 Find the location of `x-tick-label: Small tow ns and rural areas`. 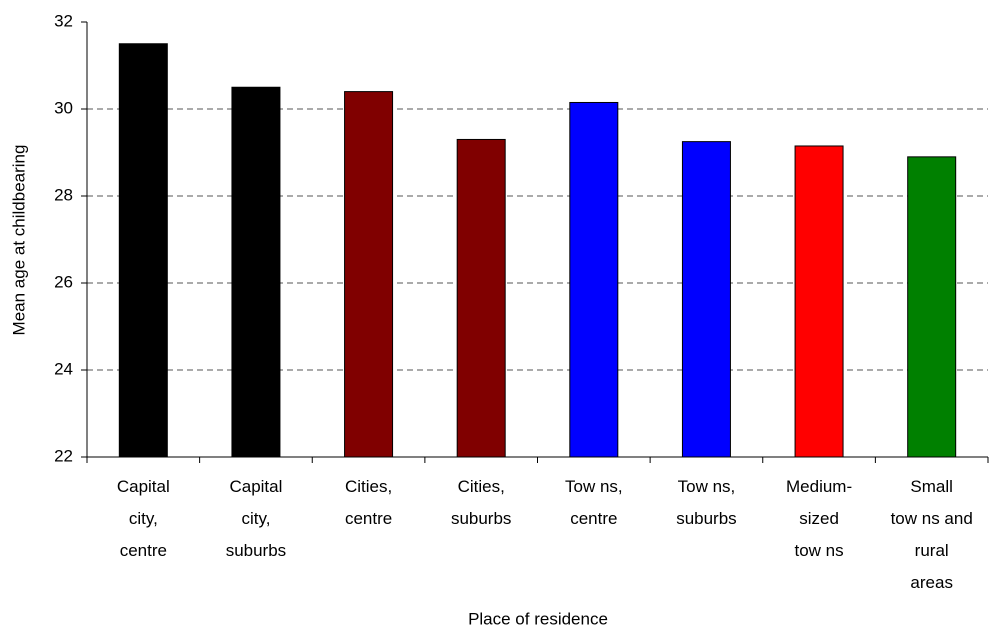

x-tick-label: Small tow ns and rural areas is located at coordinates (932, 534).